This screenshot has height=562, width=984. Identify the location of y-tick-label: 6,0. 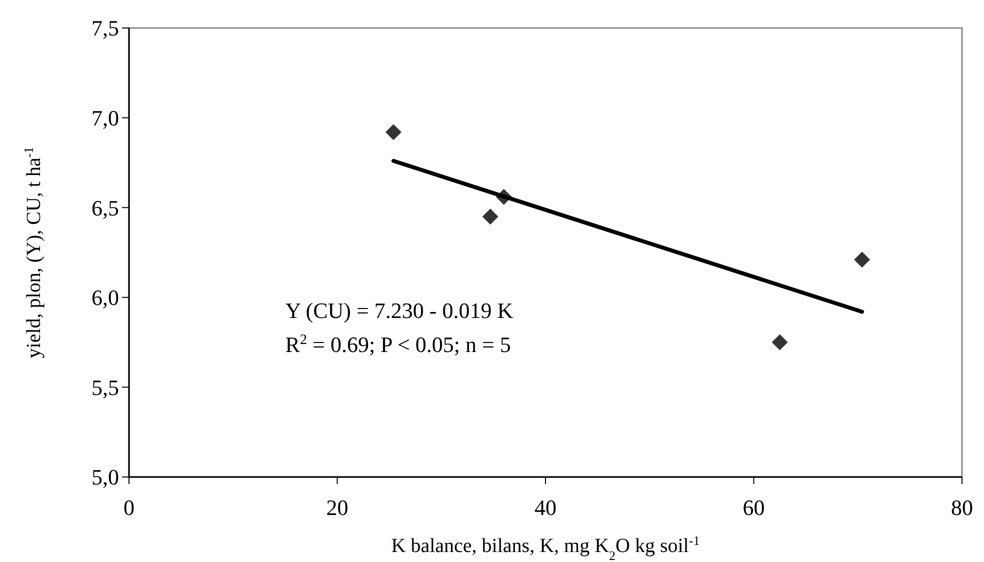
(105, 297).